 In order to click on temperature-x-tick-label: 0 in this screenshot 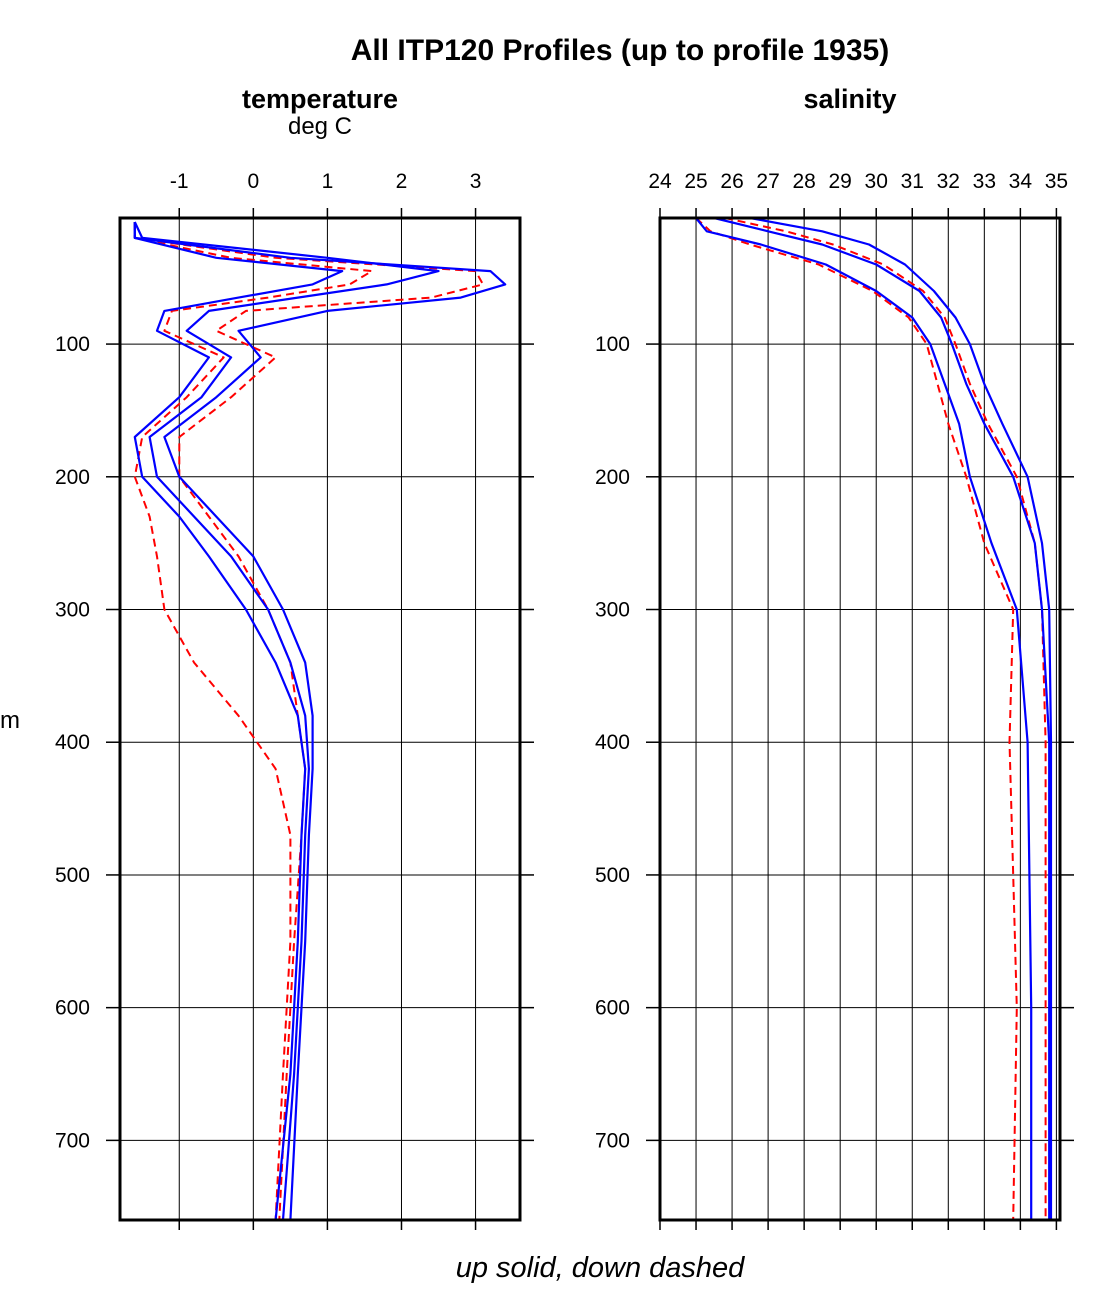, I will do `click(253, 181)`.